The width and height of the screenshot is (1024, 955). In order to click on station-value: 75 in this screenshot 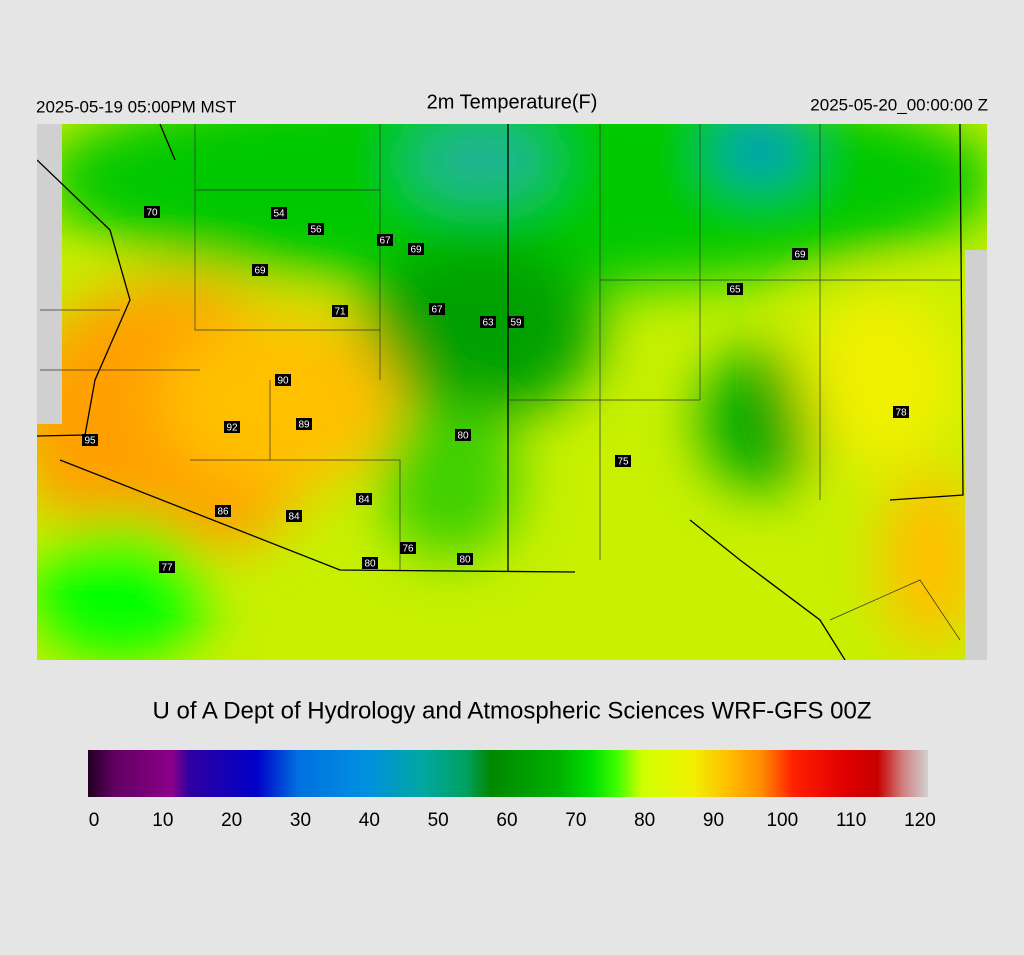, I will do `click(623, 462)`.